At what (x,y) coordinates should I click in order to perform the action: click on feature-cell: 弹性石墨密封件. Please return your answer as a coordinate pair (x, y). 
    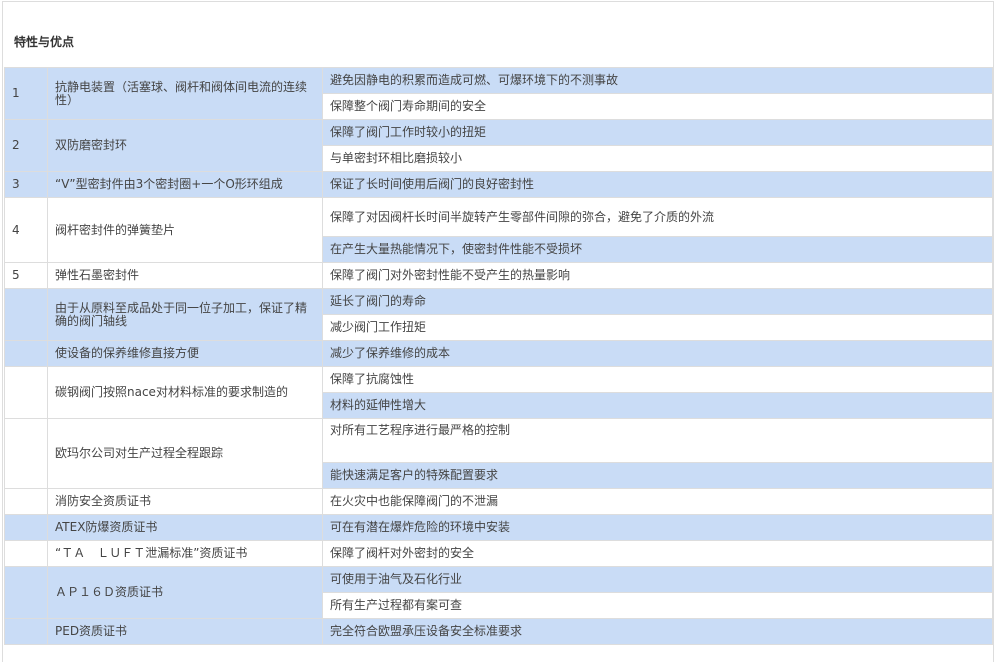
    Looking at the image, I should click on (185, 275).